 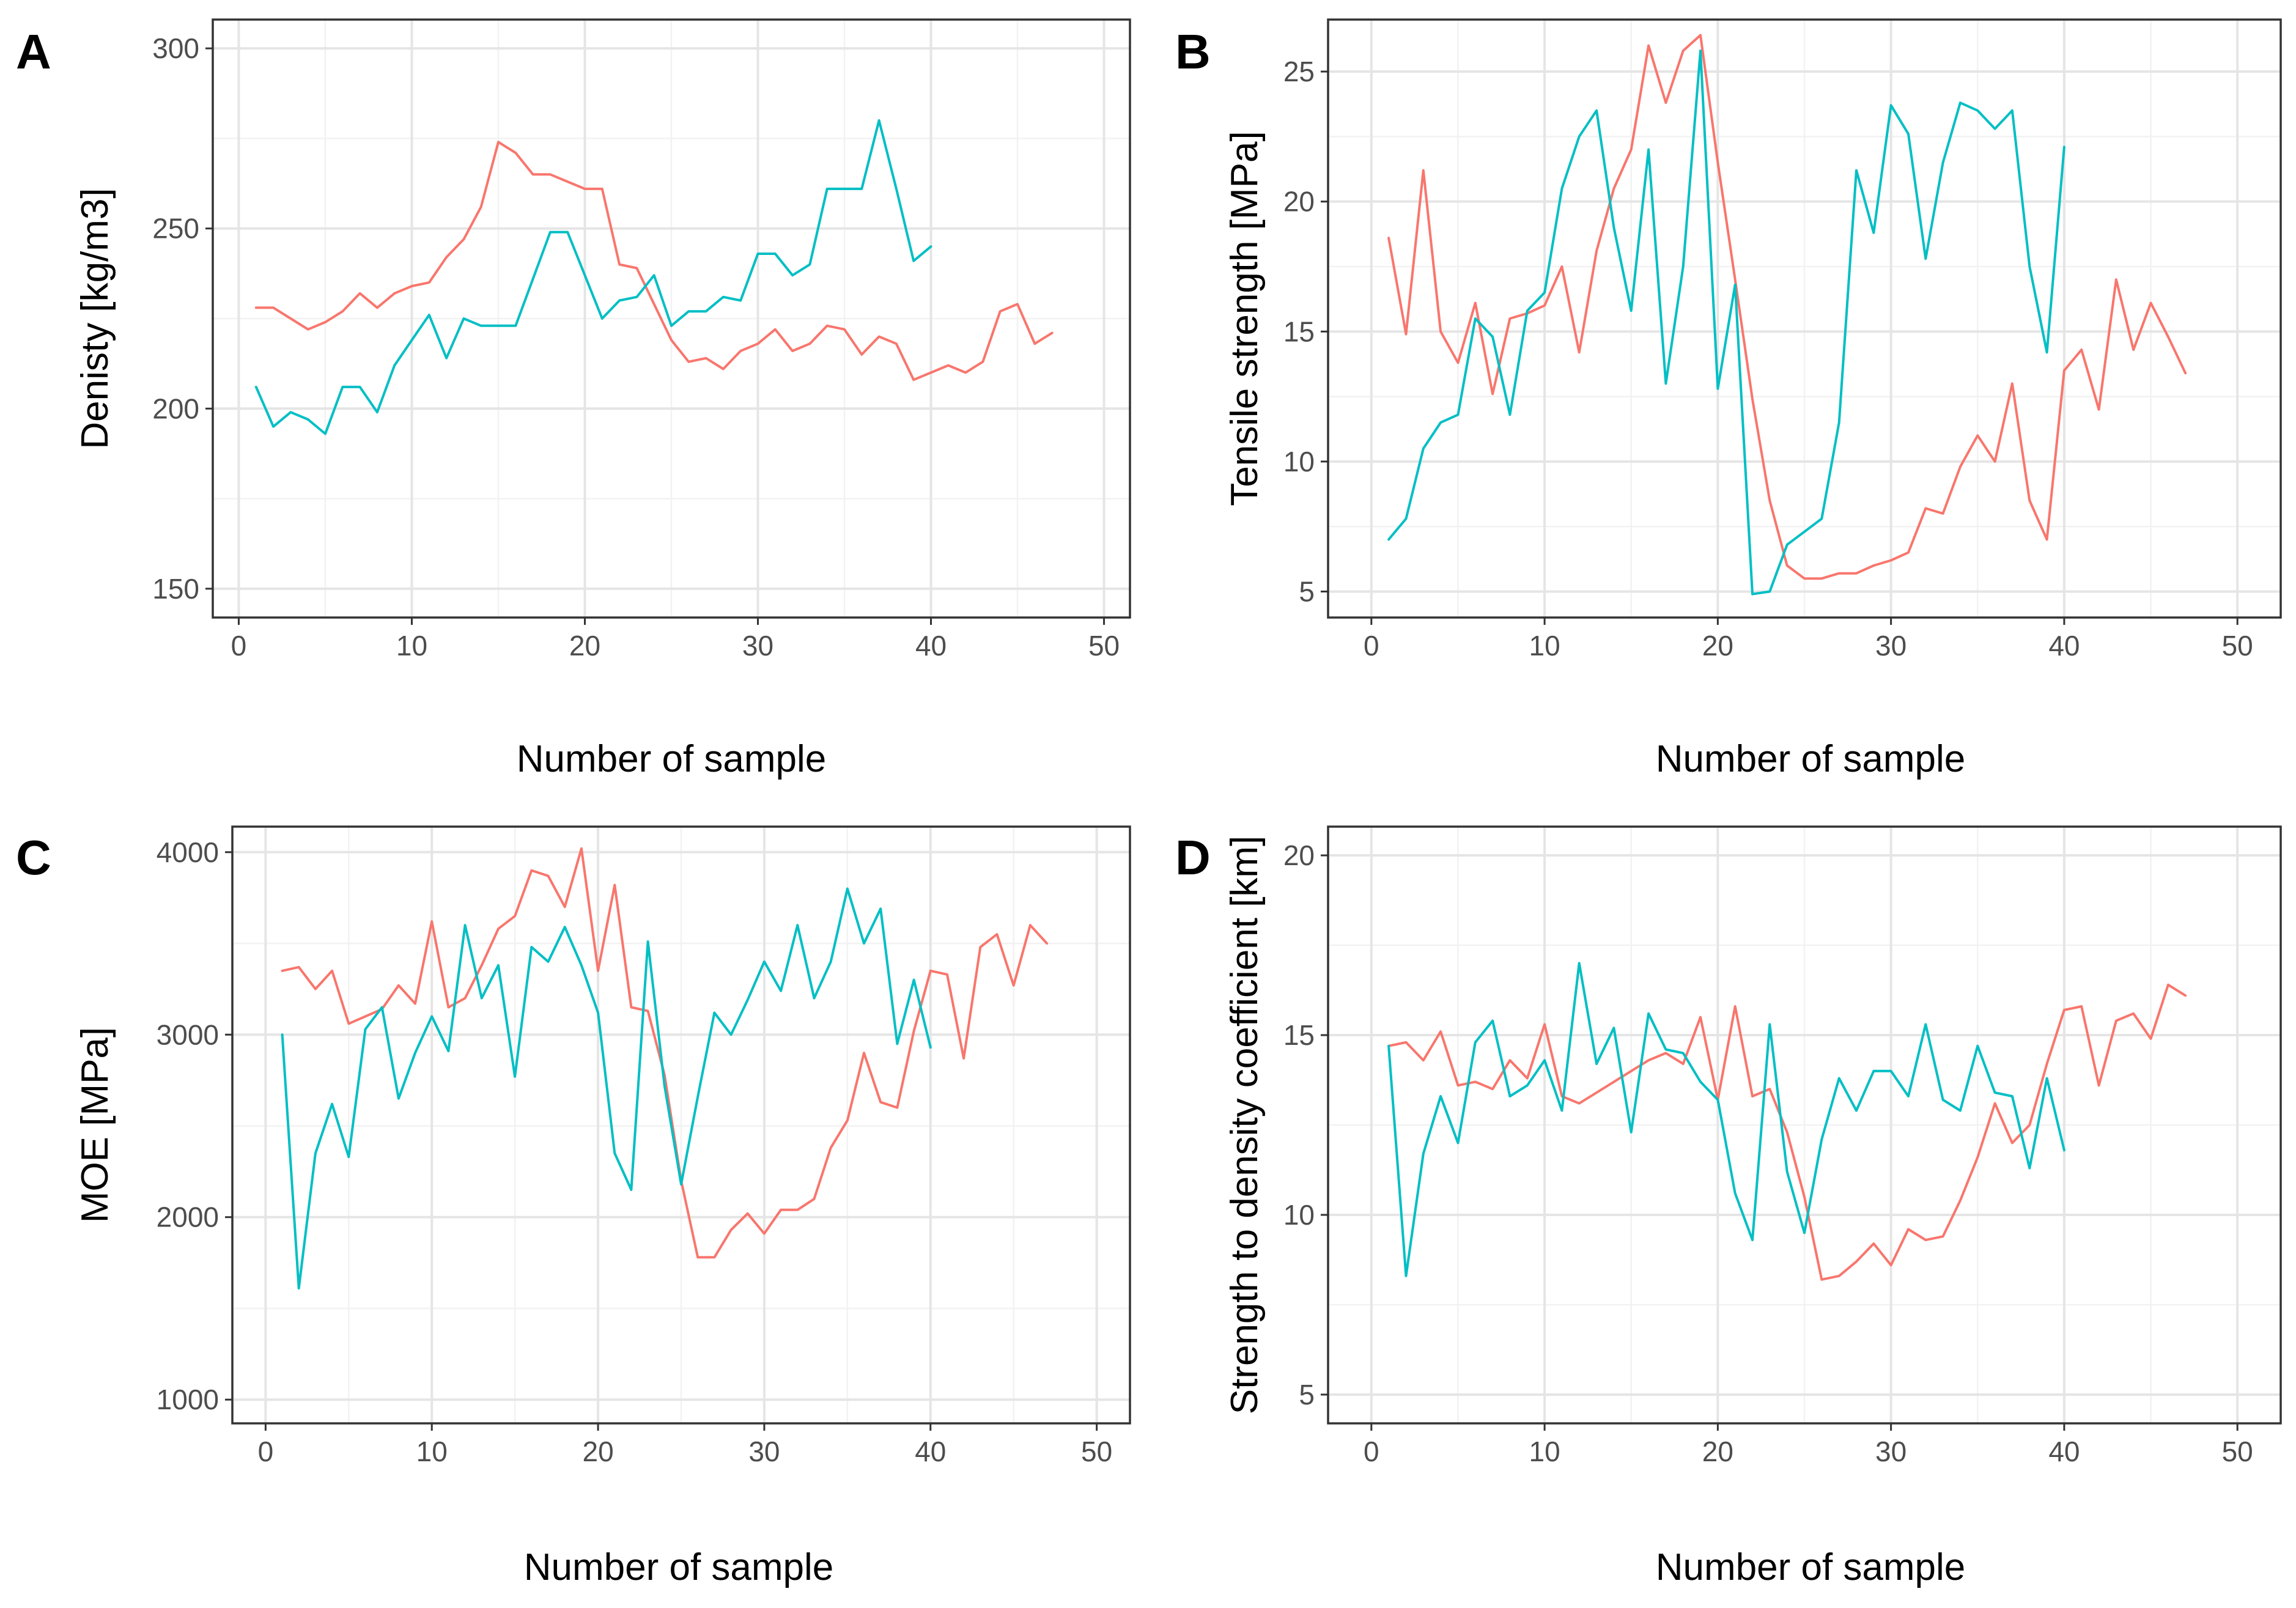 What do you see at coordinates (188, 1399) in the screenshot?
I see `panel-c-y-tick-label: 1000` at bounding box center [188, 1399].